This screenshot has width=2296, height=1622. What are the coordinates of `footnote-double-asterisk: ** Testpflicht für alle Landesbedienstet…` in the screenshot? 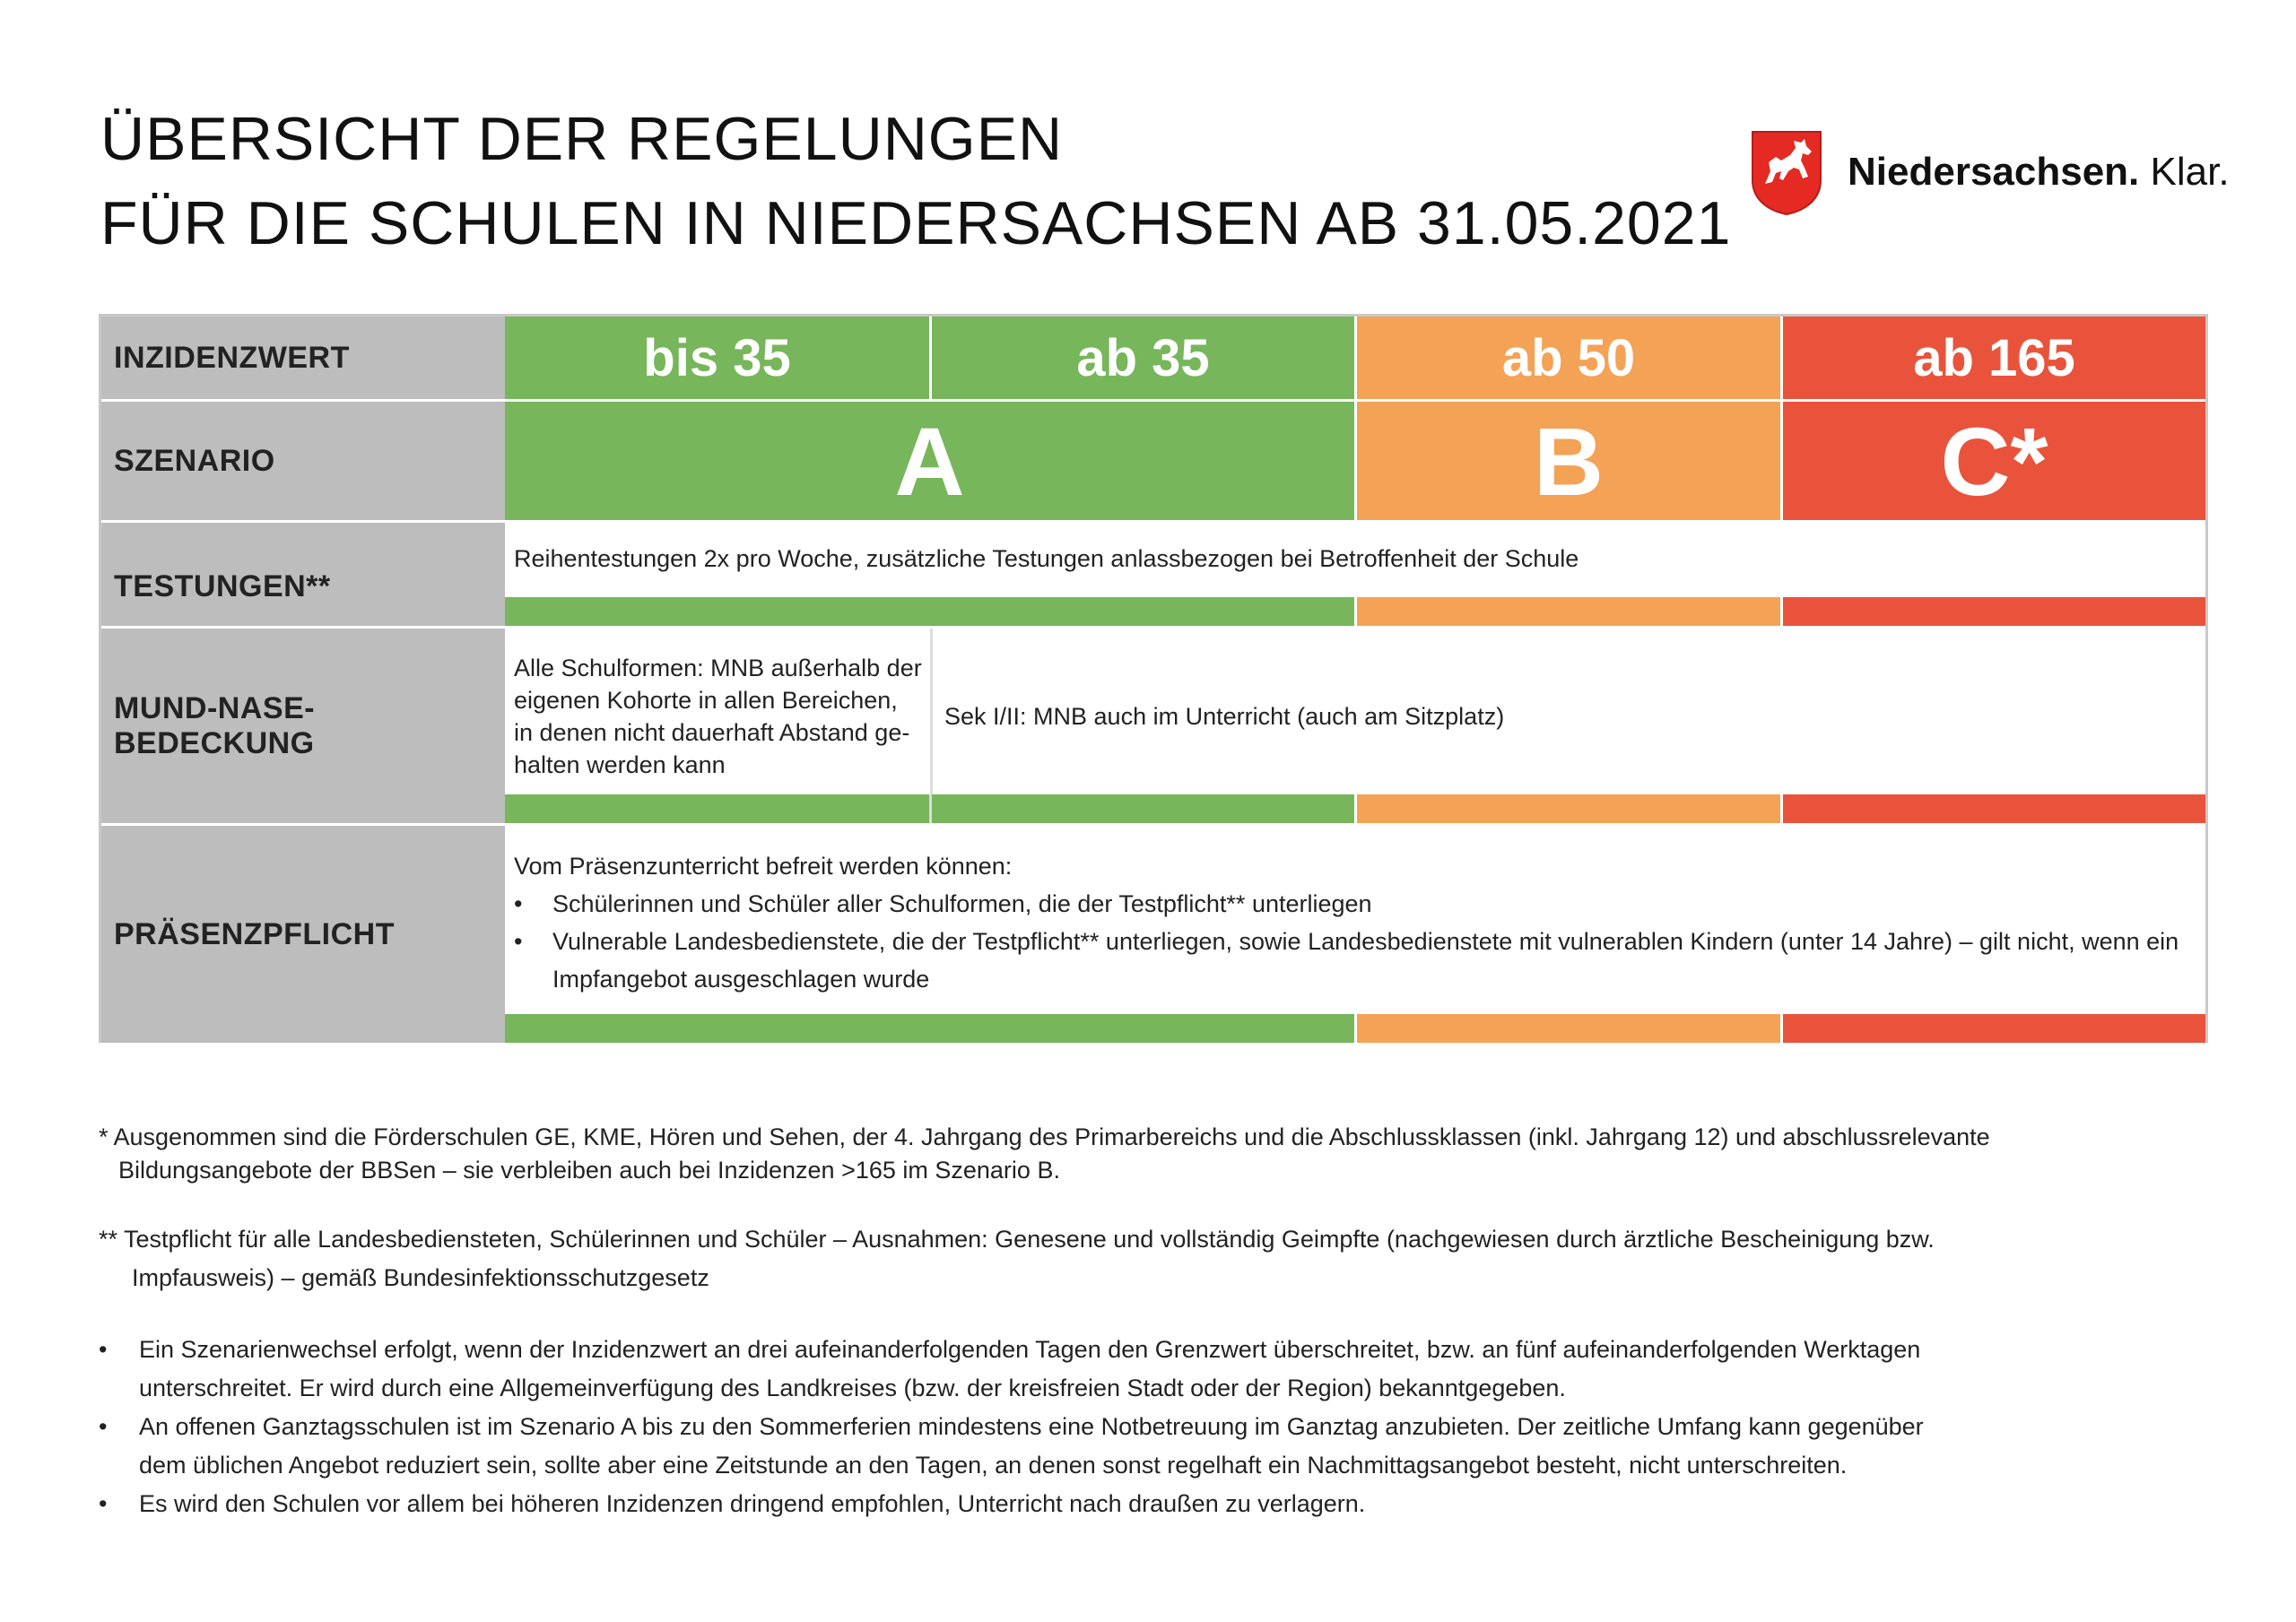 It's located at (1017, 1258).